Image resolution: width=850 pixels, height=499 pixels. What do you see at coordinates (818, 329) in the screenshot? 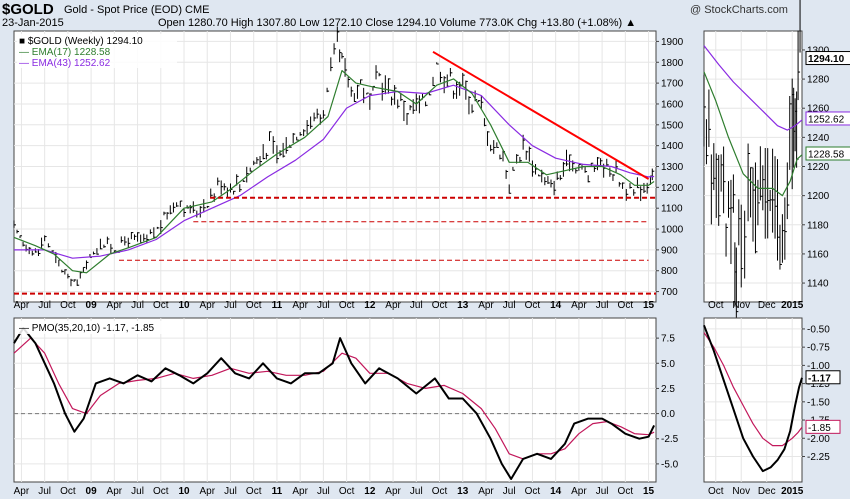
I see `daily-pmo-y-tick-label: -0.50` at bounding box center [818, 329].